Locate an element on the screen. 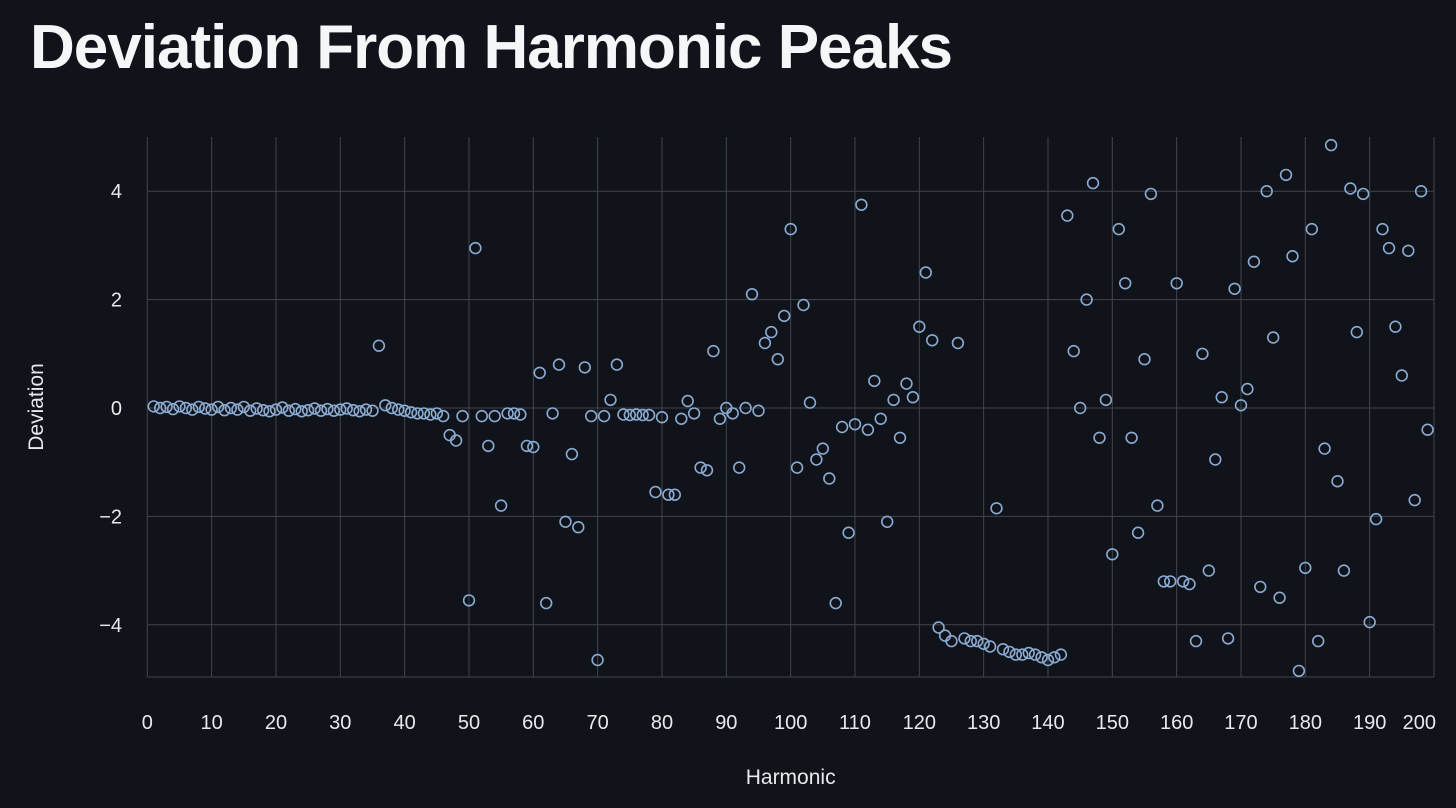 The width and height of the screenshot is (1456, 808). x-tick-label: 90 is located at coordinates (726, 723).